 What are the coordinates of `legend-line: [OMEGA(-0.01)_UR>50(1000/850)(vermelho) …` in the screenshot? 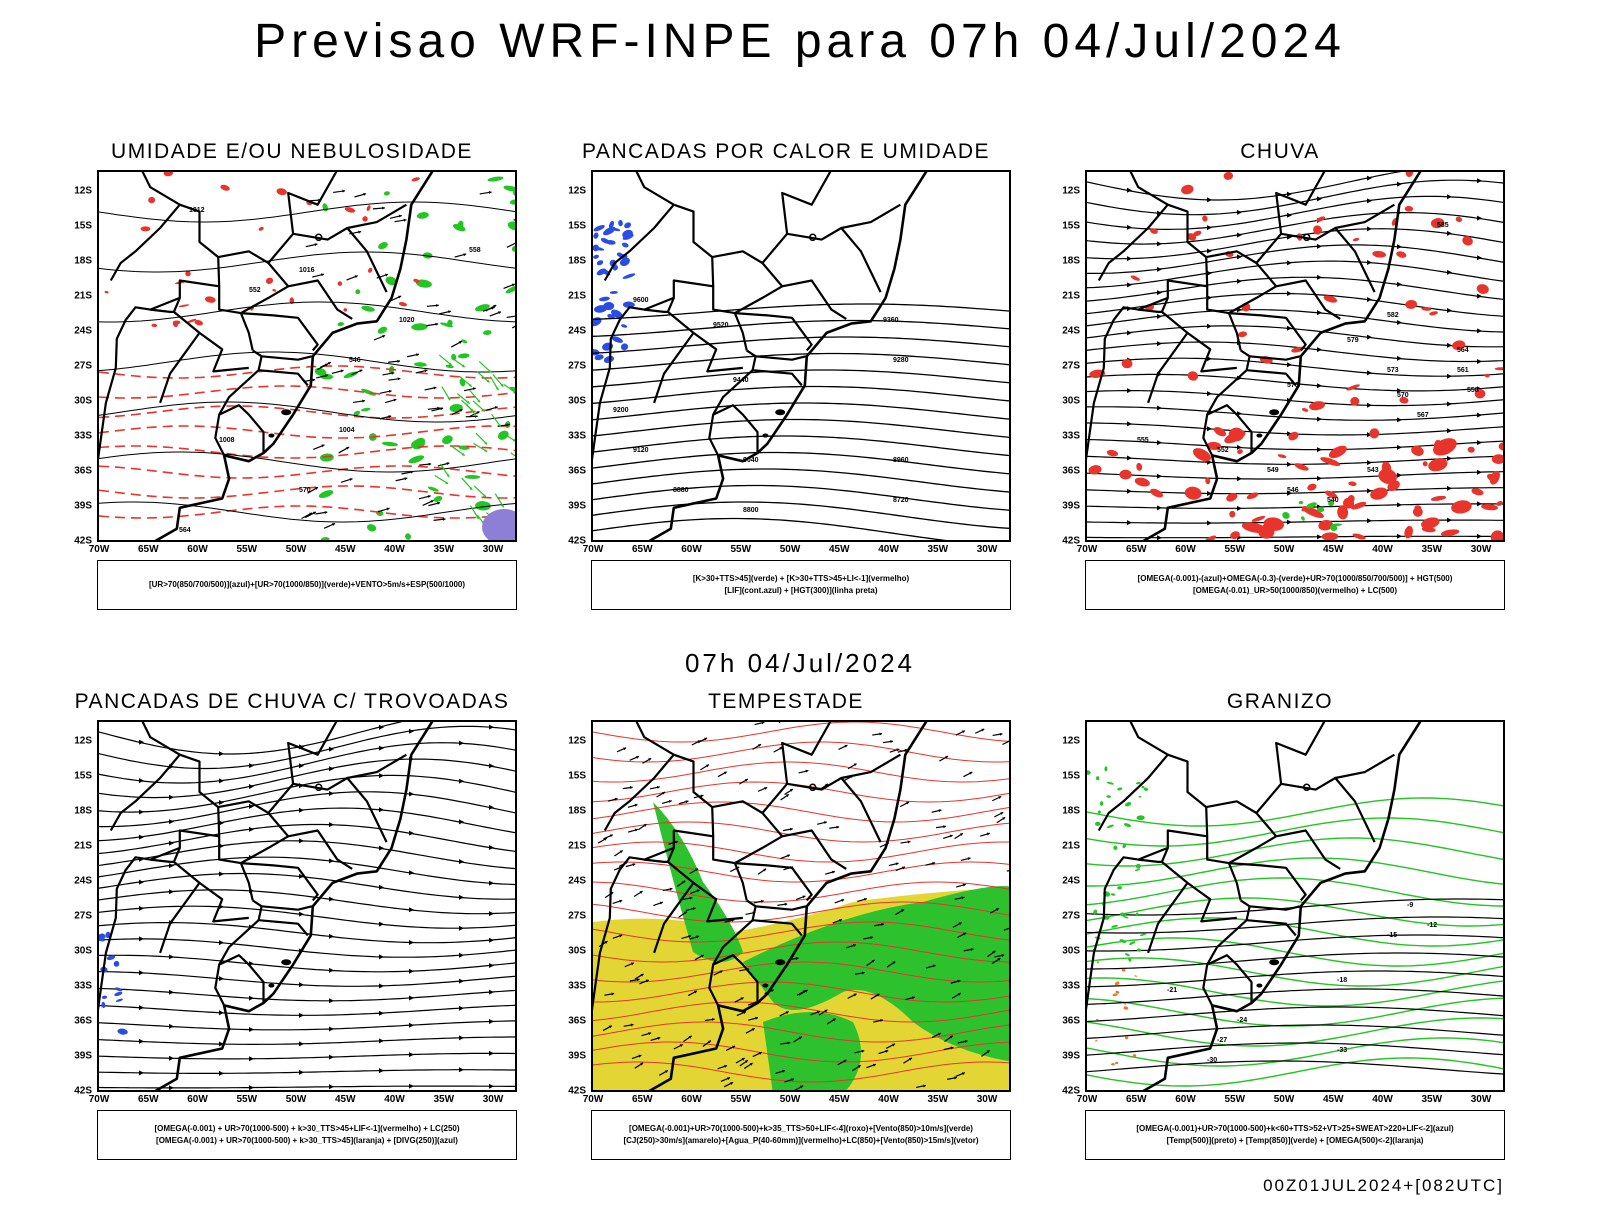 It's located at (1295, 591).